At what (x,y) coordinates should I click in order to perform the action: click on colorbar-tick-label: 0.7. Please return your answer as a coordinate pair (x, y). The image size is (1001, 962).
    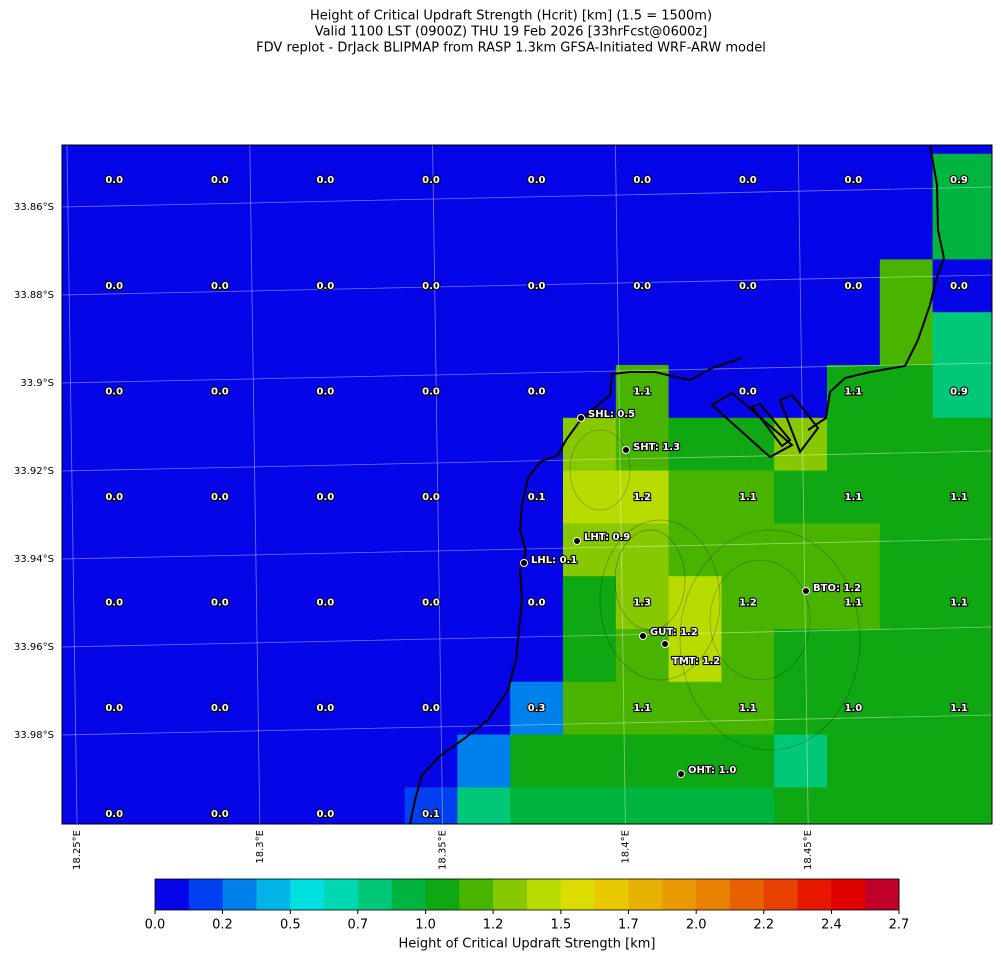
    Looking at the image, I should click on (357, 925).